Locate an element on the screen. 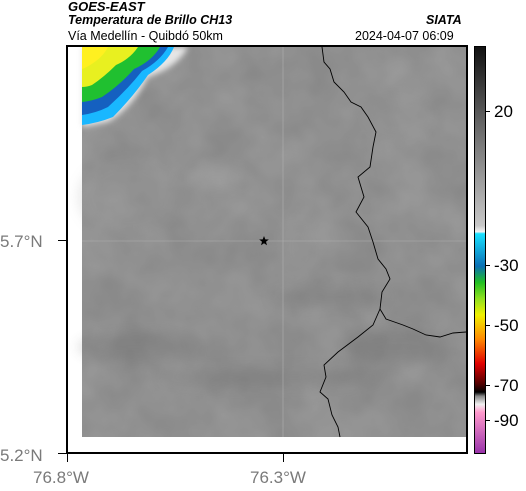  colorbar-label-minus90: -90 is located at coordinates (506, 420).